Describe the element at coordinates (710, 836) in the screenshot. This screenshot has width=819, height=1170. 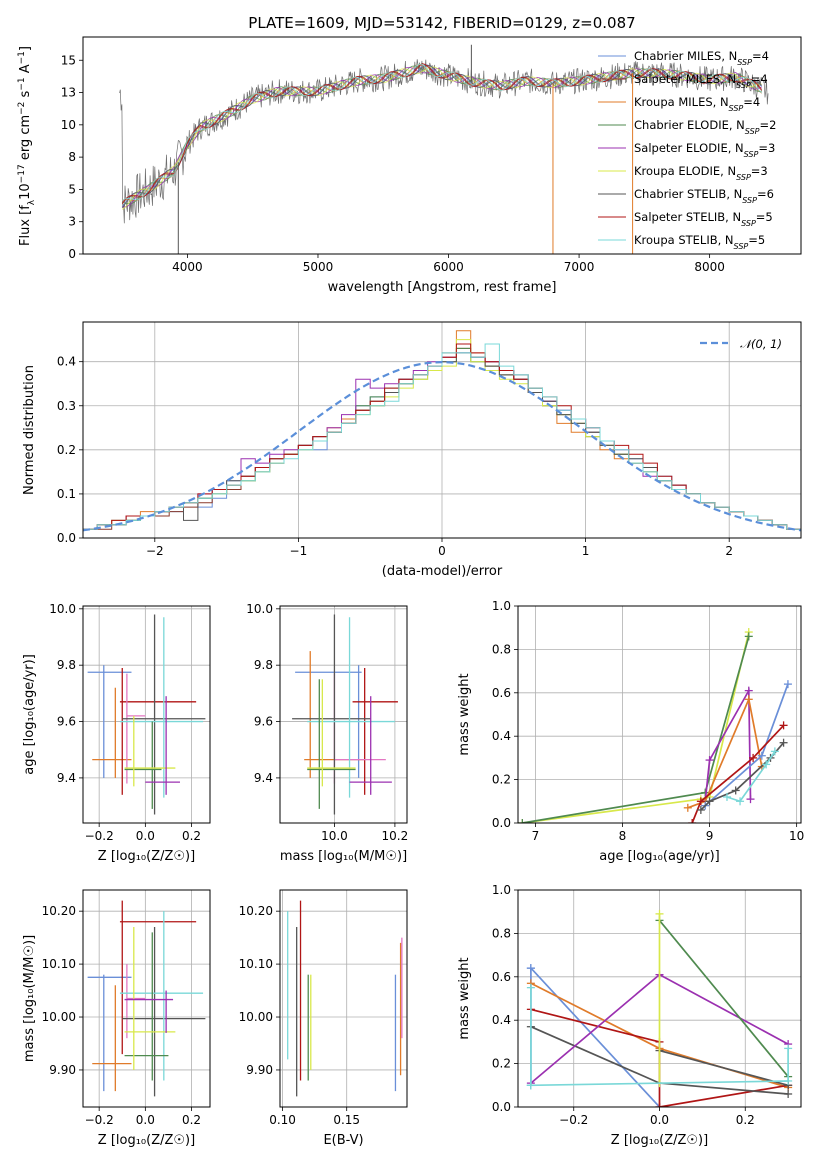
I see `tick-label-x: 9` at that location.